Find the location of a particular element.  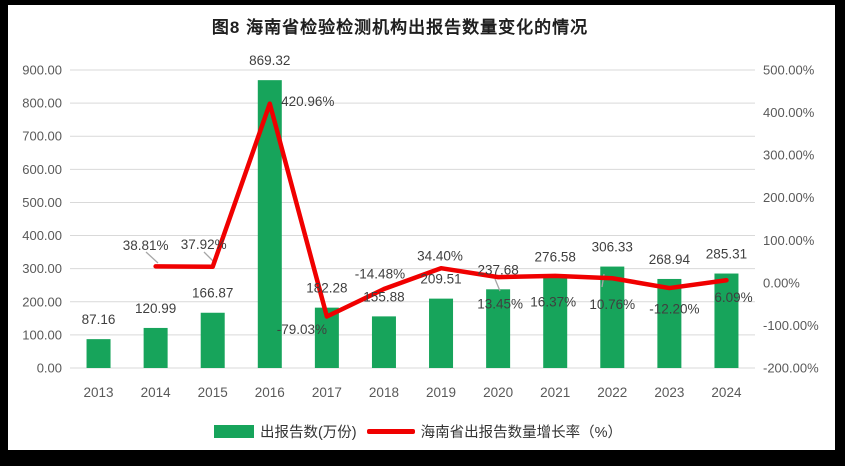

left-axis-tick-label: 400.00 is located at coordinates (42, 235).